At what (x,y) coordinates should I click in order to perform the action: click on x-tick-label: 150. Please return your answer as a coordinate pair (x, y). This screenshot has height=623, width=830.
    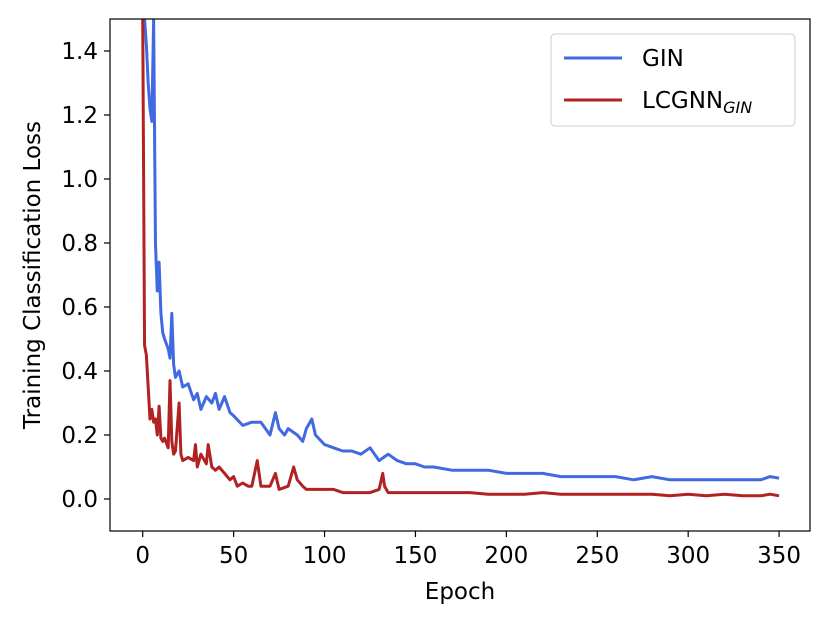
    Looking at the image, I should click on (416, 556).